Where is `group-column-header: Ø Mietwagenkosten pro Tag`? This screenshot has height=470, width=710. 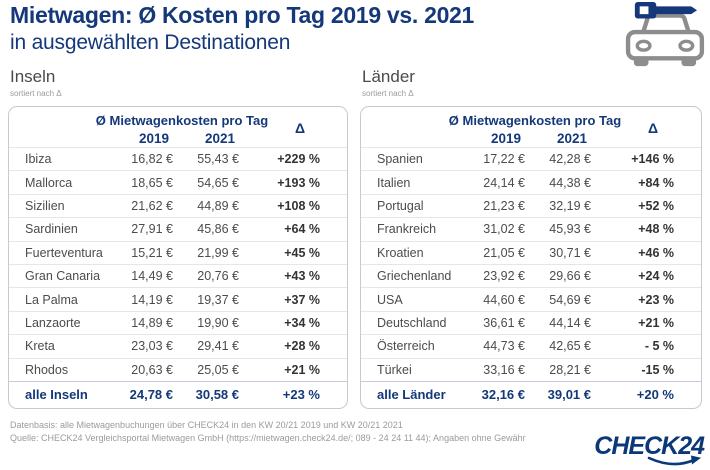 group-column-header: Ø Mietwagenkosten pro Tag is located at coordinates (535, 120).